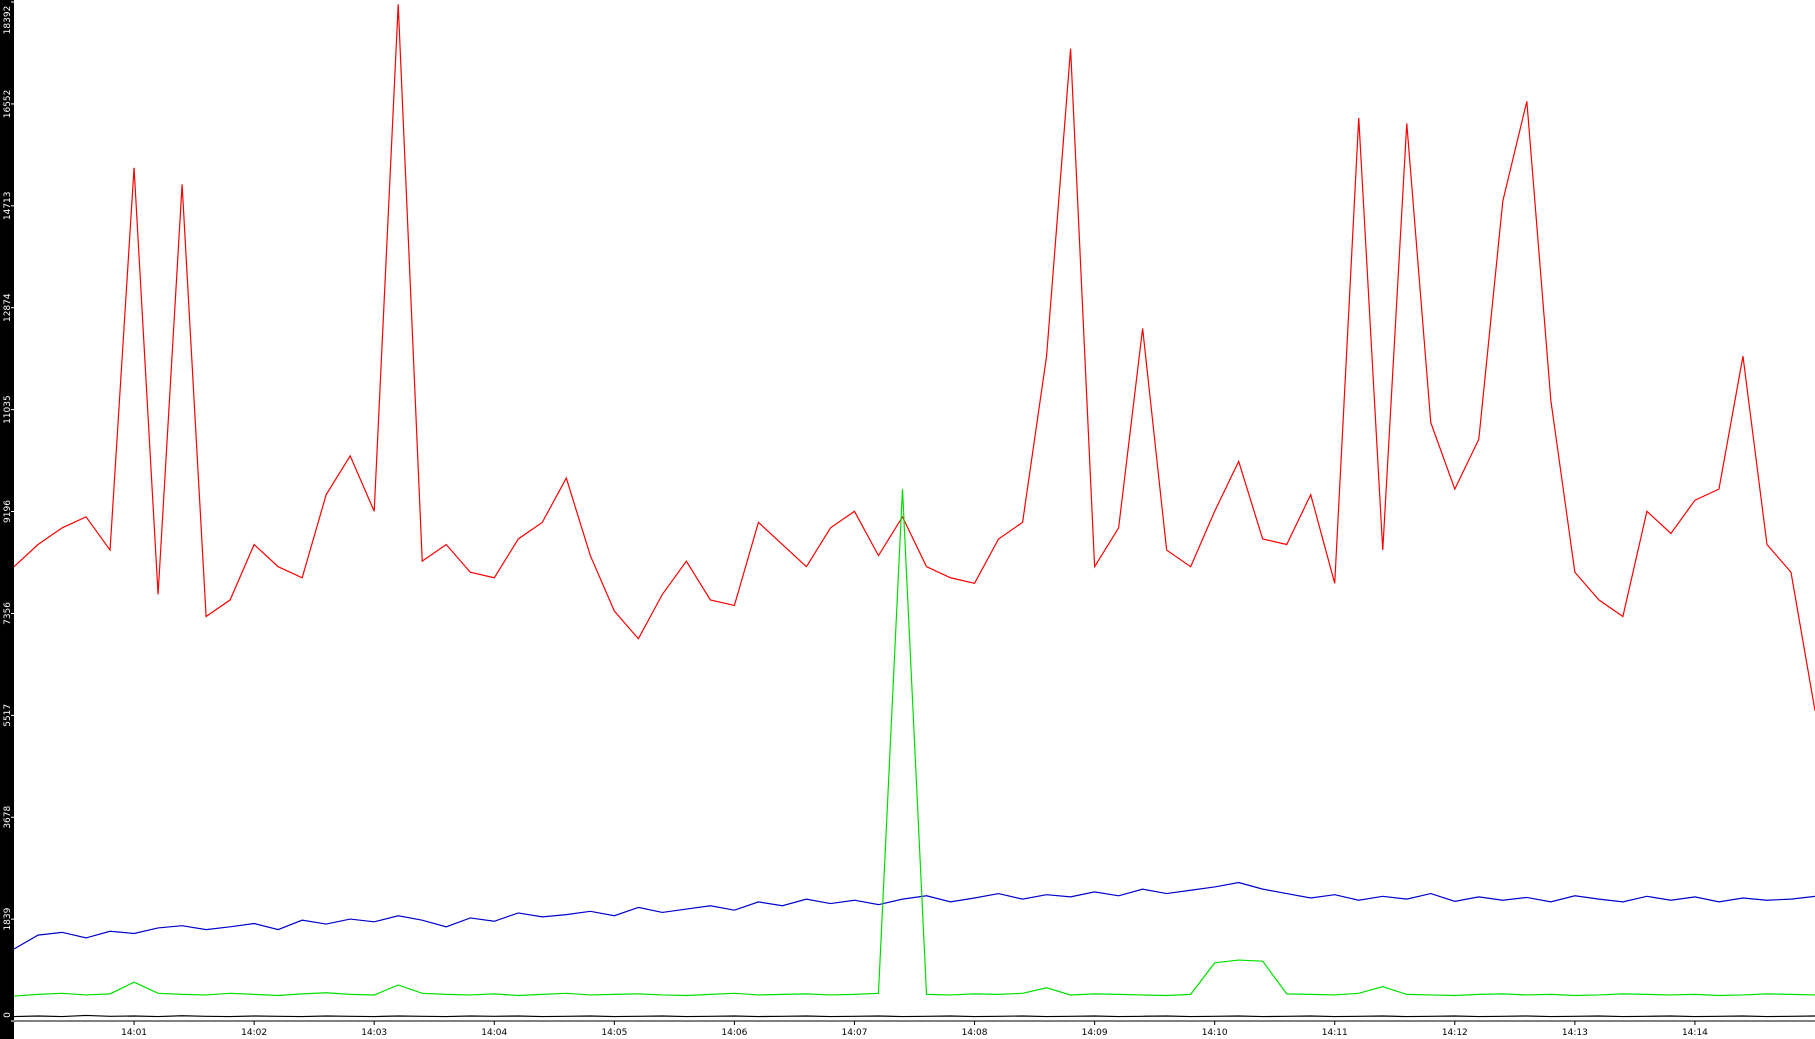 This screenshot has width=1815, height=1039. What do you see at coordinates (975, 1033) in the screenshot?
I see `x-tick-label: 14:08` at bounding box center [975, 1033].